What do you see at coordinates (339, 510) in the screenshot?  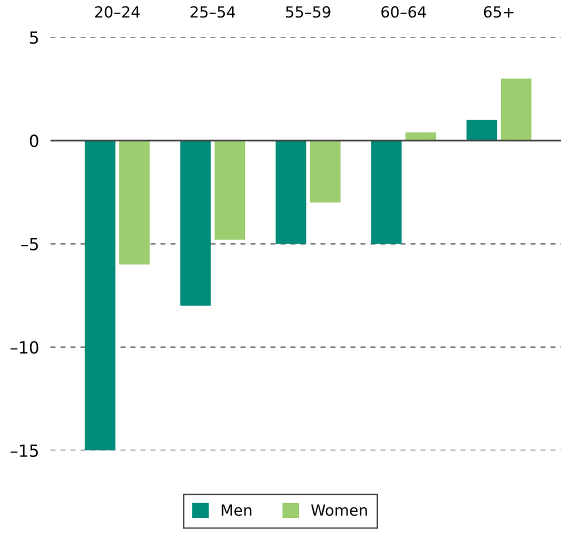 I see `legend-label: Women` at bounding box center [339, 510].